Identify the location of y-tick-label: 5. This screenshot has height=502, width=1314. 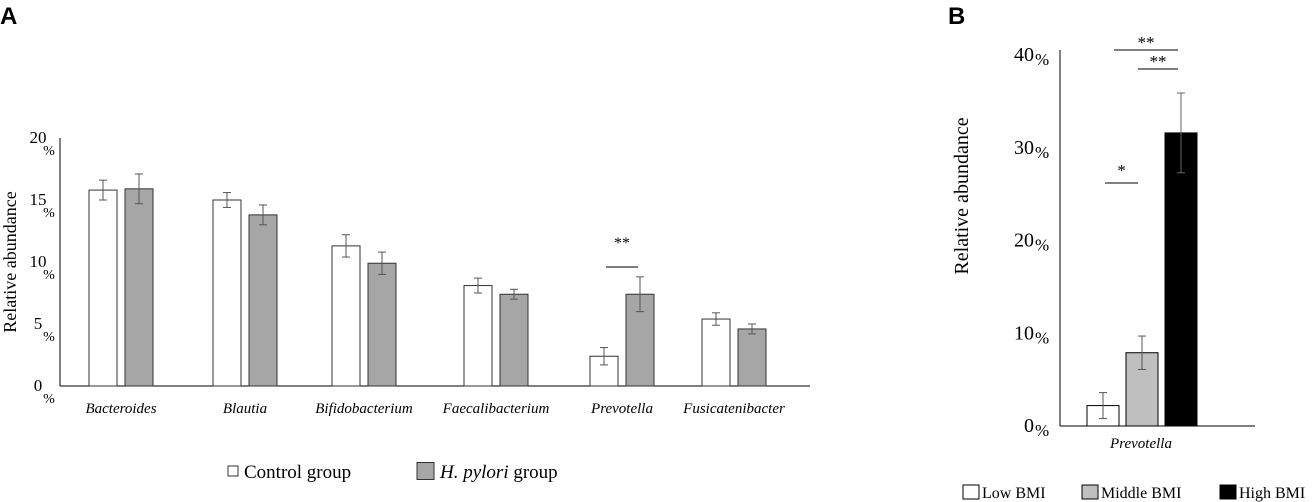
(38, 323).